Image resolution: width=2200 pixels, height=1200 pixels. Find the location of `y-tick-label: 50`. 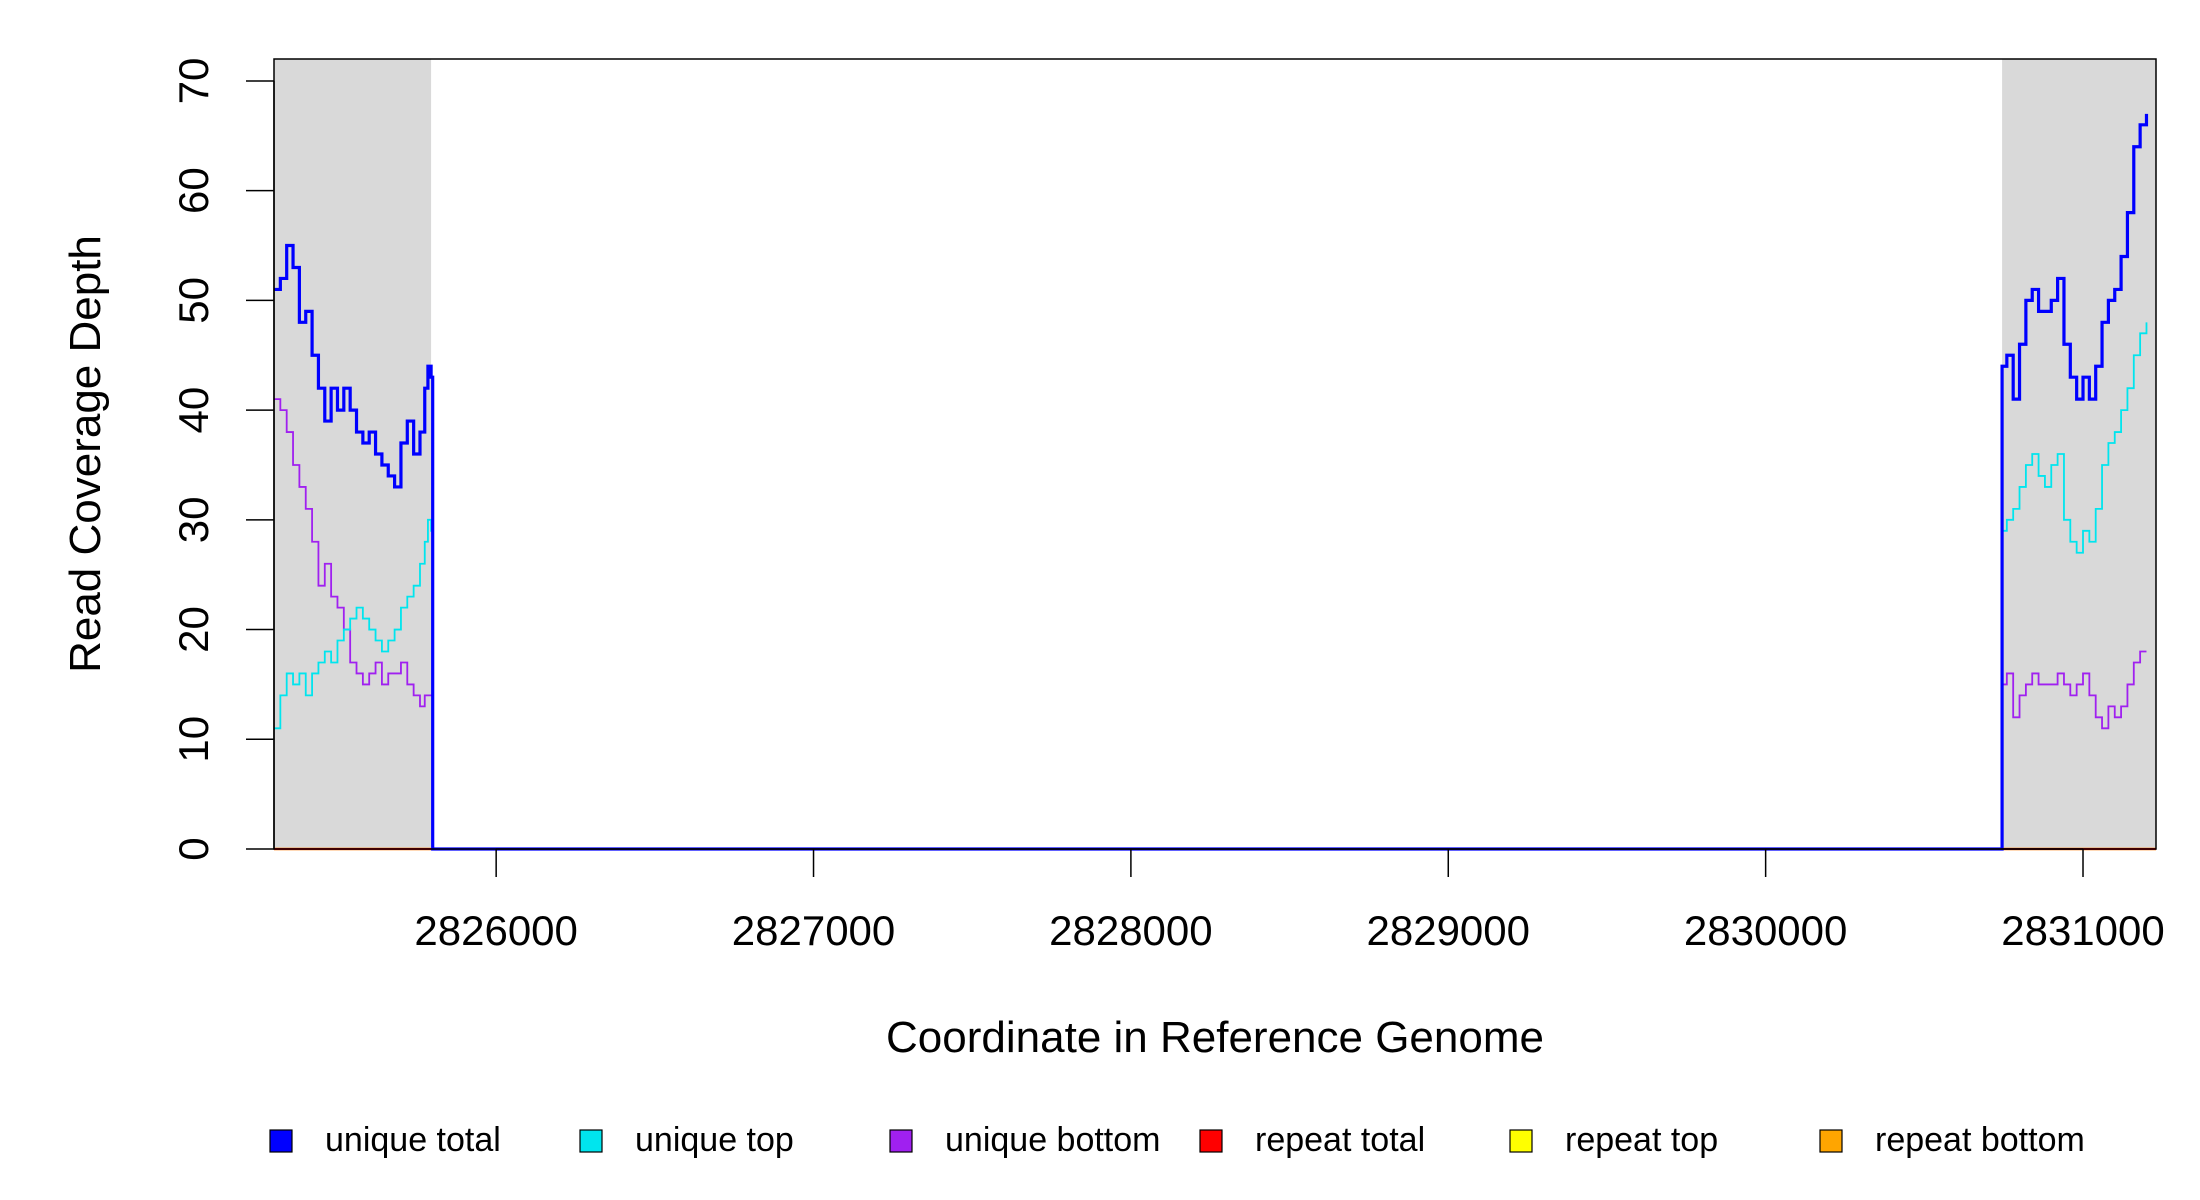

y-tick-label: 50 is located at coordinates (193, 300).